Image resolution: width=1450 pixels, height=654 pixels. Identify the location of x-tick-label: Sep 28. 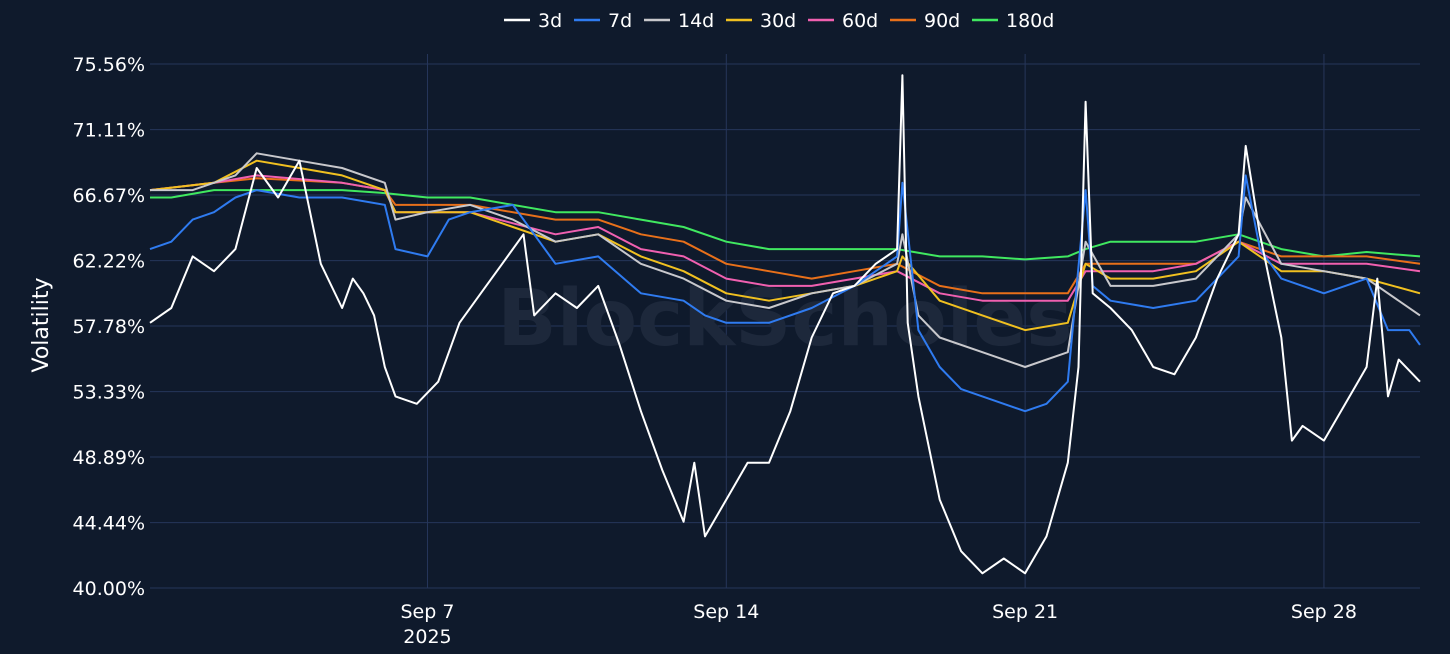
(1324, 612).